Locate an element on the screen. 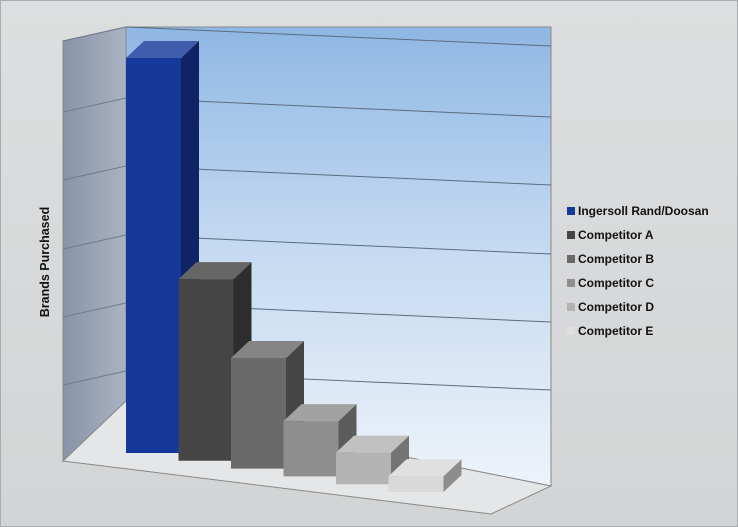 Image resolution: width=738 pixels, height=527 pixels. legend-label: Ingersoll Rand/Doosan is located at coordinates (643, 211).